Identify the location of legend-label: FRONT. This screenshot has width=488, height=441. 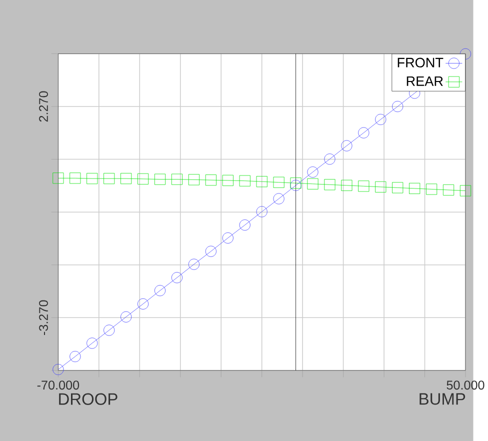
(421, 63).